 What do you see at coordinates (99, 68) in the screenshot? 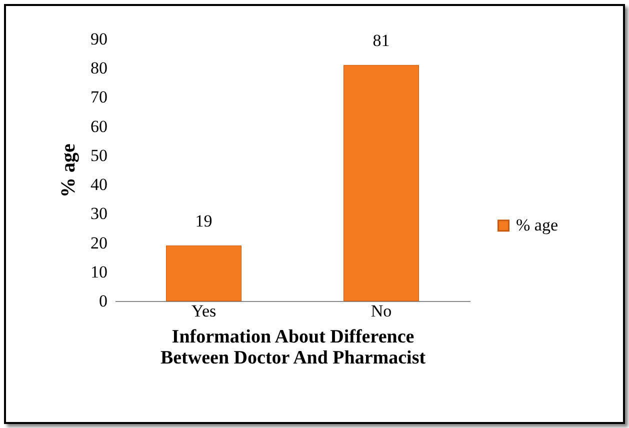
I see `y-tick-label: 80` at bounding box center [99, 68].